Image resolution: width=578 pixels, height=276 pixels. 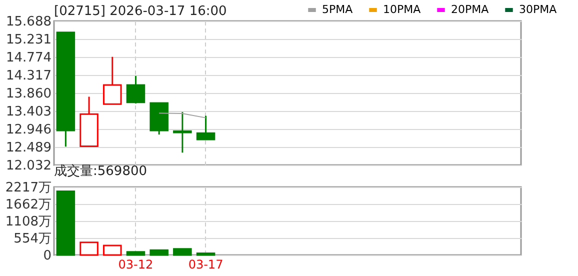 What do you see at coordinates (538, 9) in the screenshot?
I see `legend-label: 30PMA` at bounding box center [538, 9].